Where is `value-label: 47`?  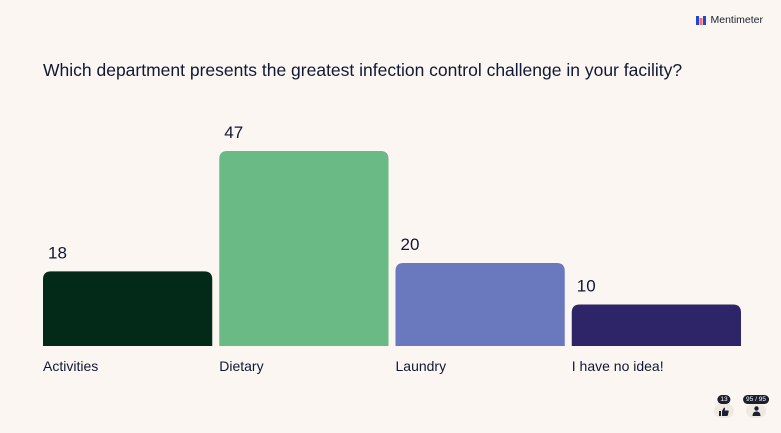
value-label: 47 is located at coordinates (233, 132).